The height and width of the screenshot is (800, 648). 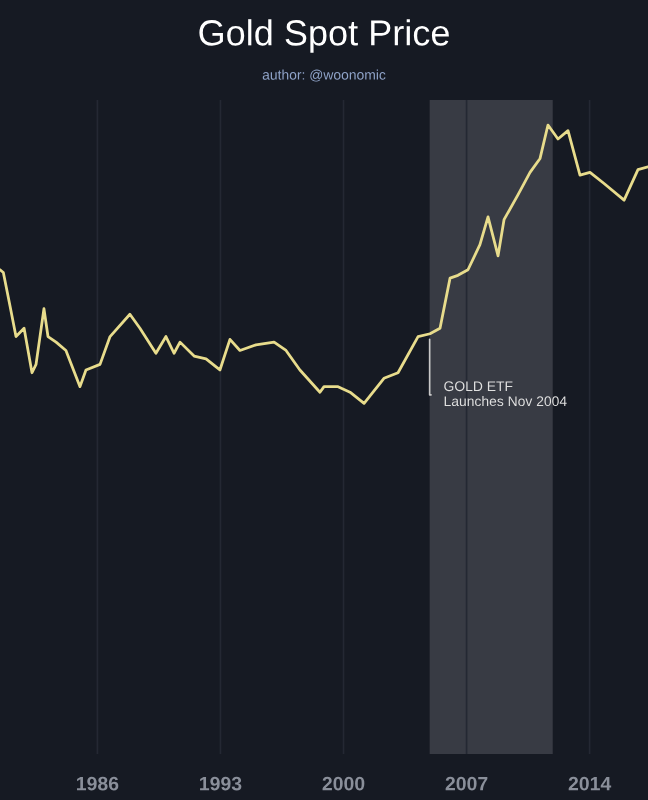 What do you see at coordinates (324, 36) in the screenshot?
I see `chart-title: Gold Spot Price` at bounding box center [324, 36].